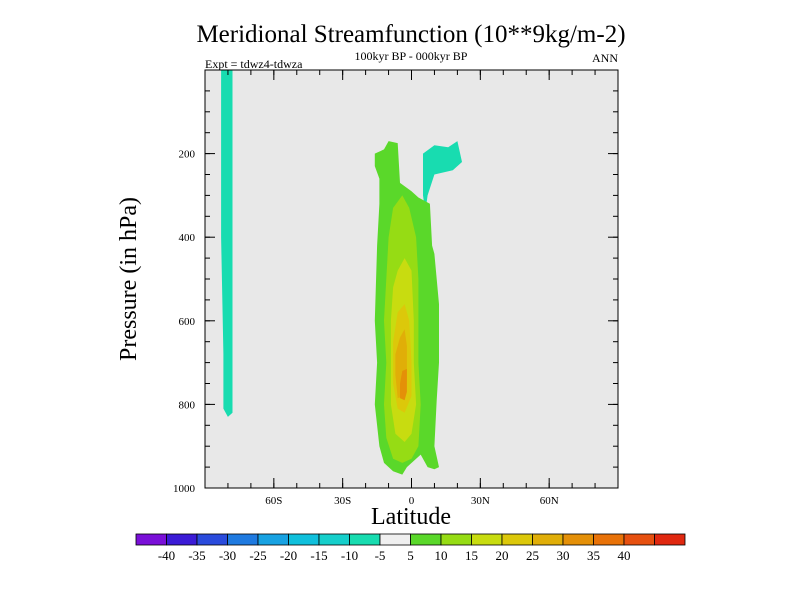 Image resolution: width=800 pixels, height=600 pixels. Describe the element at coordinates (563, 555) in the screenshot. I see `colorbar-label: 30` at that location.